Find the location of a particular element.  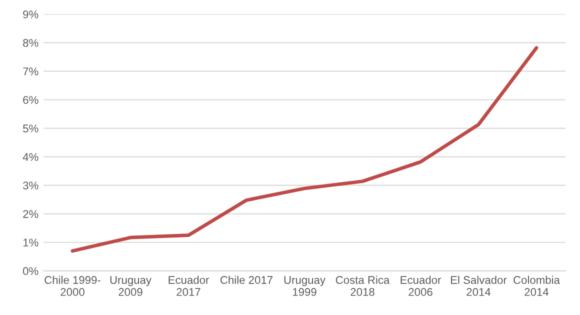

x-tick-label: Costa Rica 2018 is located at coordinates (363, 286).